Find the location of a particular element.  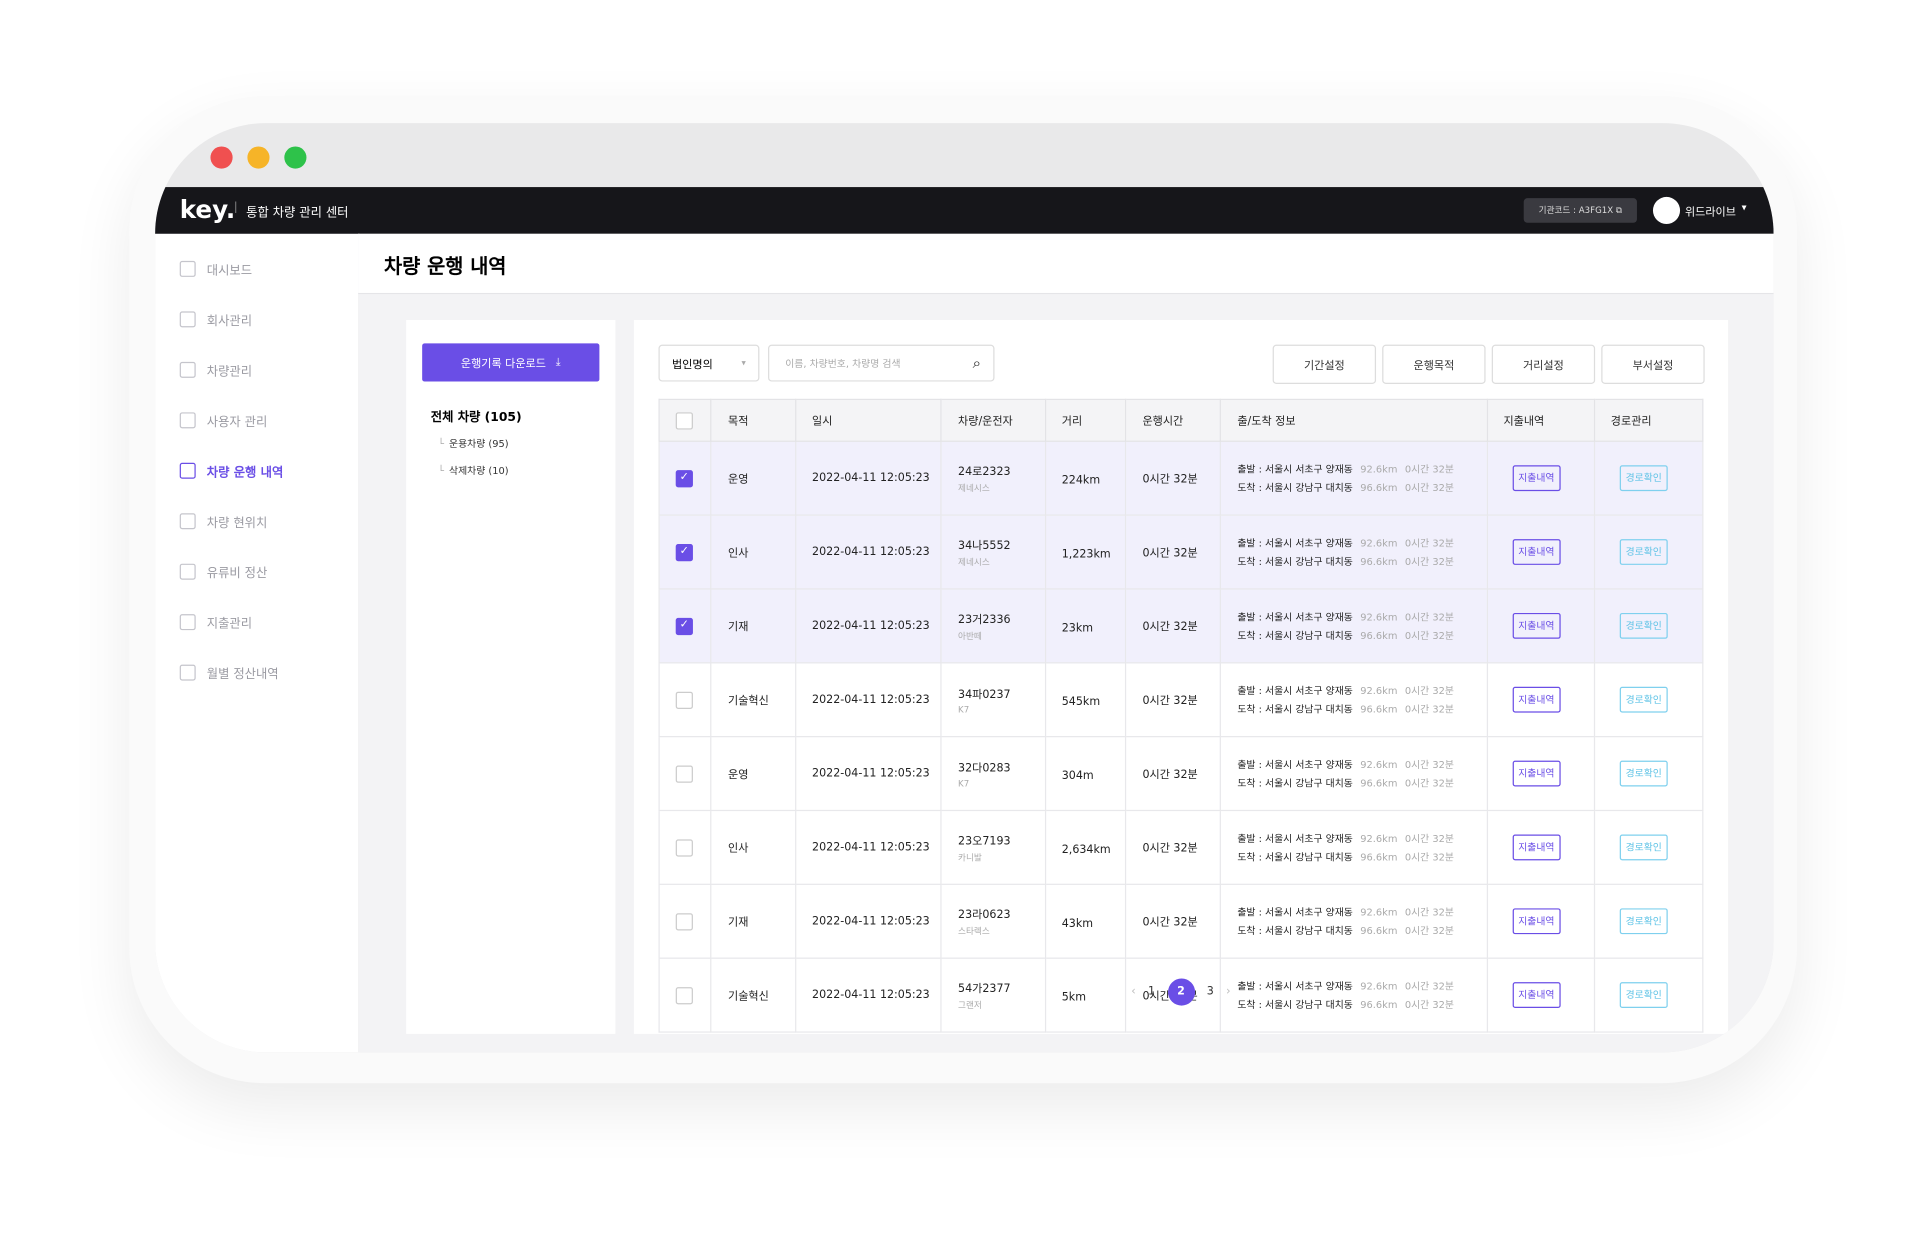

header-checkbox is located at coordinates (684, 420).